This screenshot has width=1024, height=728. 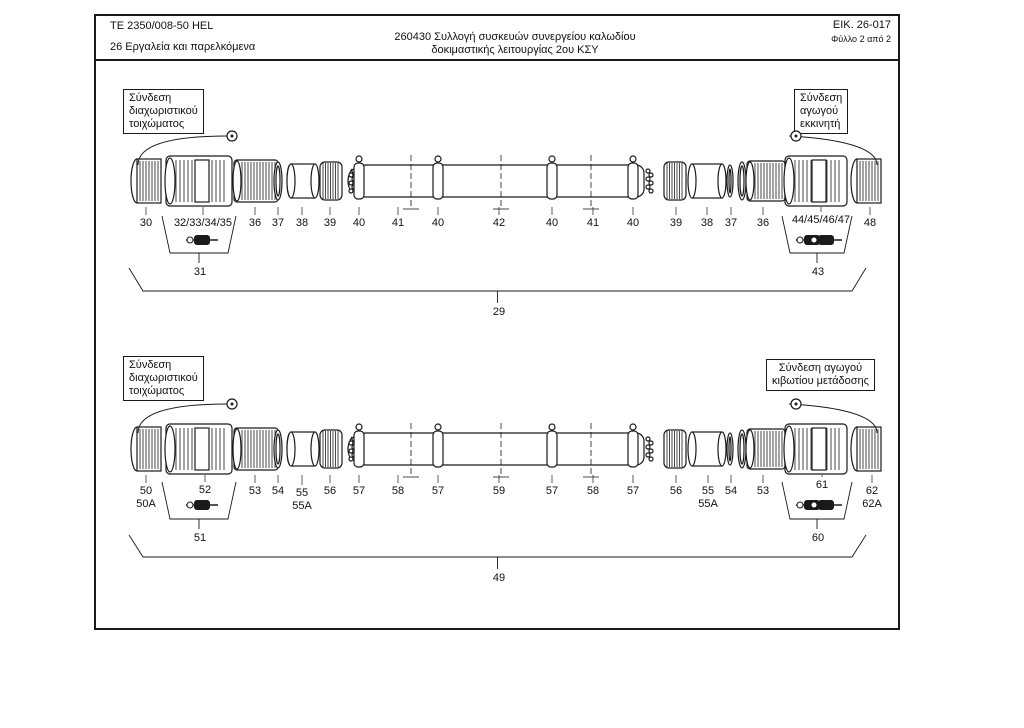 I want to click on top-left-label-box: Σύνδεση διαχωριστικού τοιχώματος, so click(x=163, y=111).